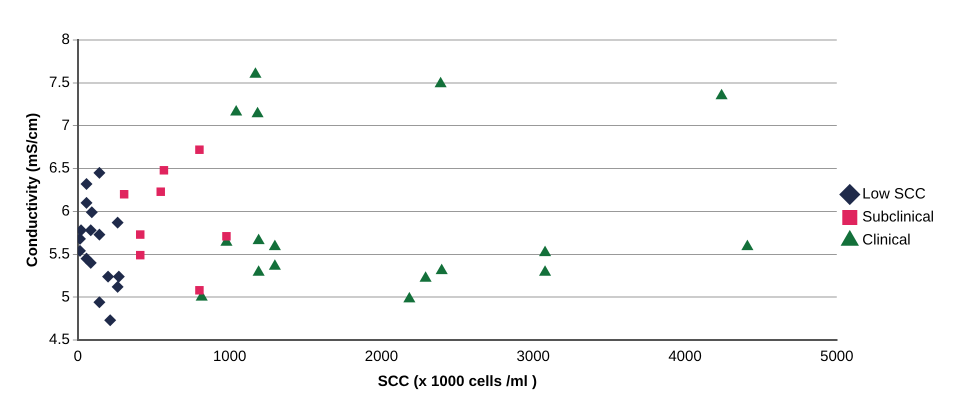  I want to click on legend-label: Subclinical, so click(898, 217).